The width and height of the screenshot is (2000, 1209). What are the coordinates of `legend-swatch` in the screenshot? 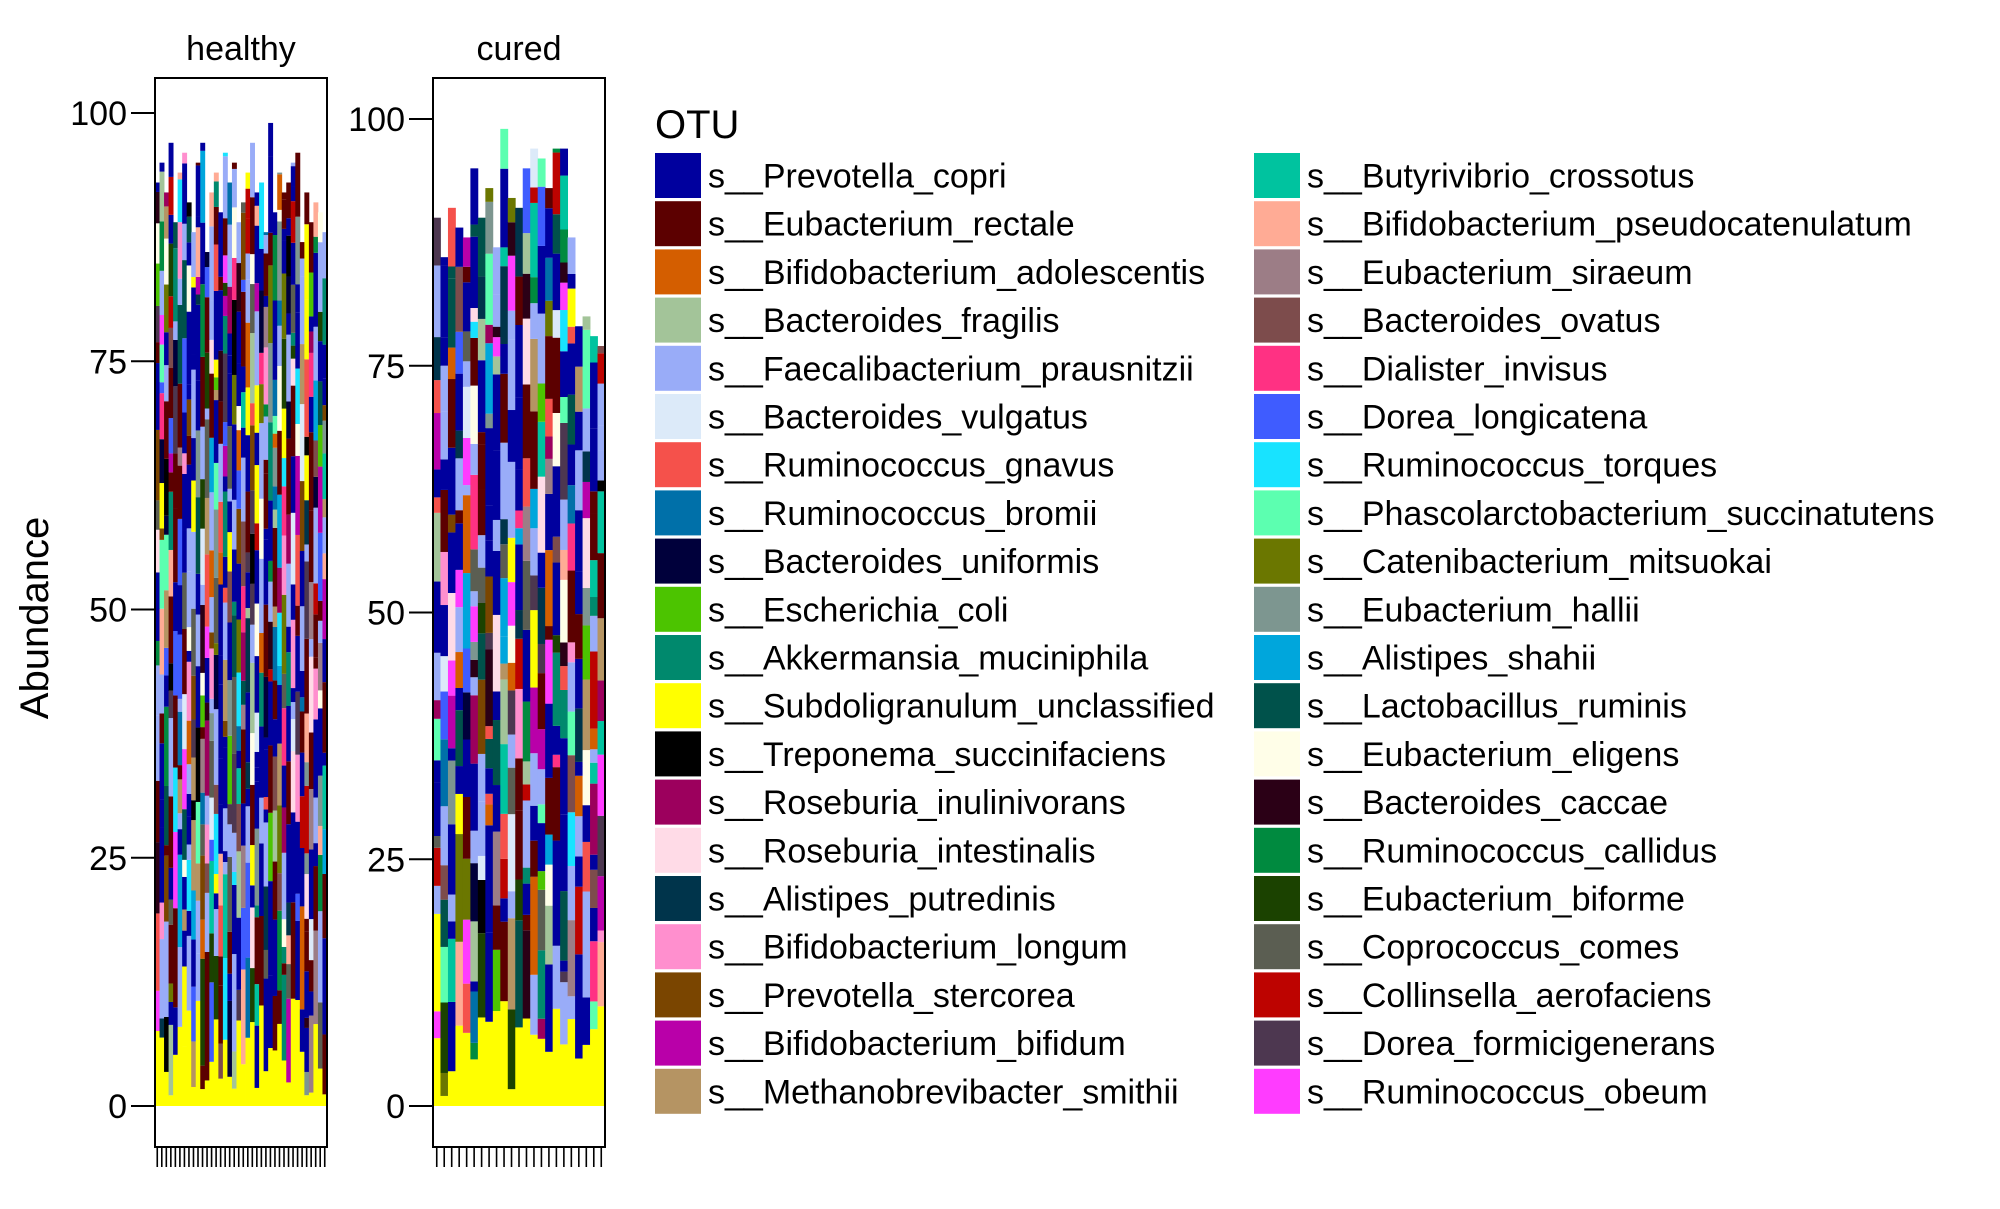 It's located at (1277, 995).